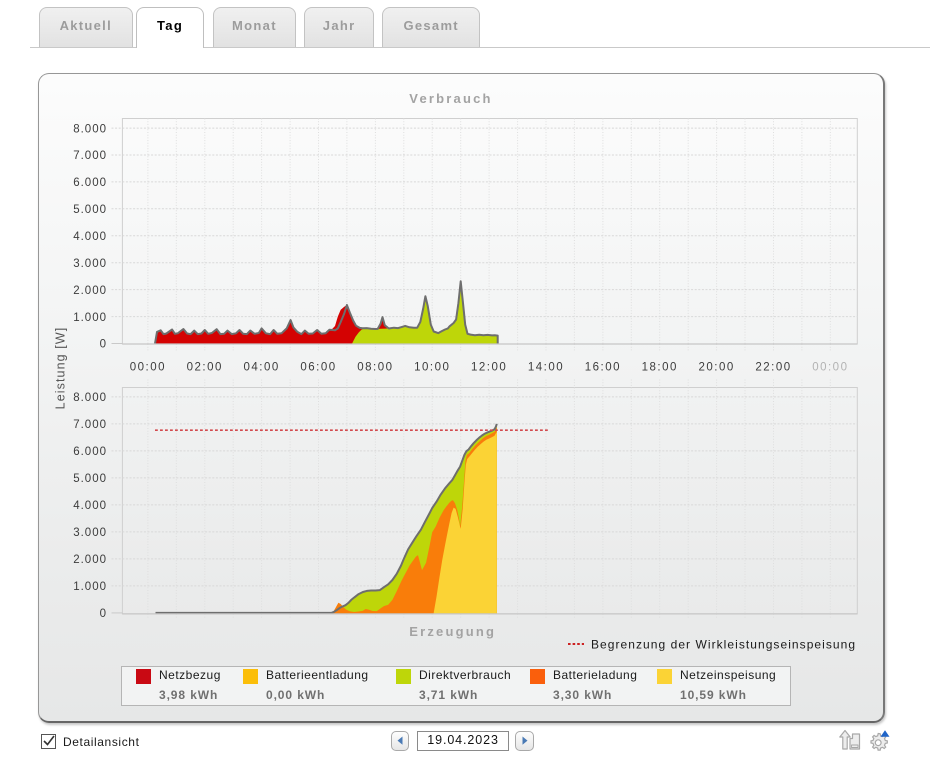 The height and width of the screenshot is (767, 932). Describe the element at coordinates (375, 368) in the screenshot. I see `svg-text: 08:00` at that location.